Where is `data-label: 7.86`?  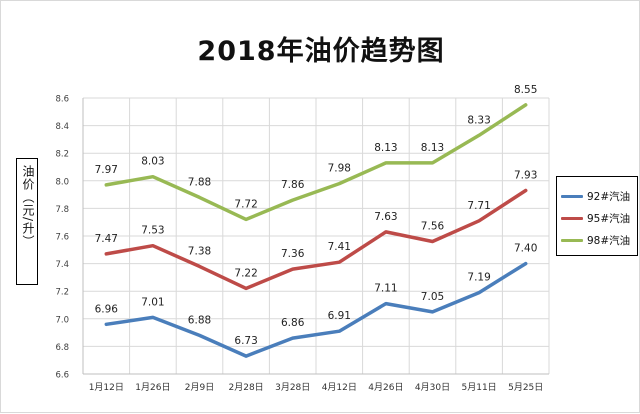 data-label: 7.86 is located at coordinates (293, 185).